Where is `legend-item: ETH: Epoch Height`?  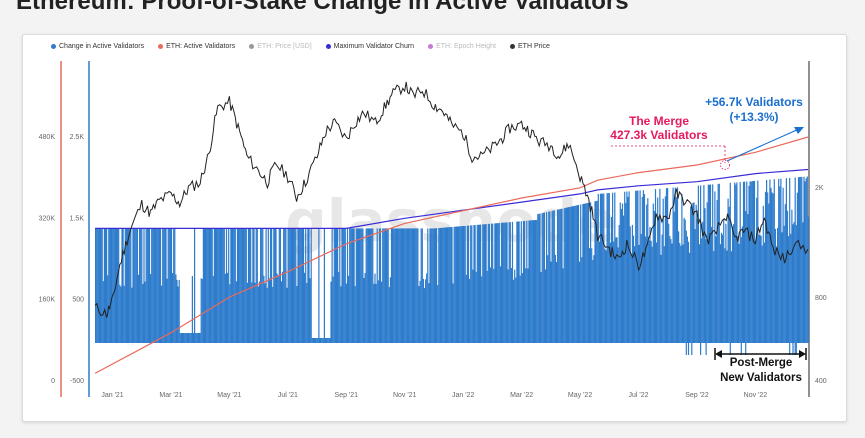 legend-item: ETH: Epoch Height is located at coordinates (462, 46).